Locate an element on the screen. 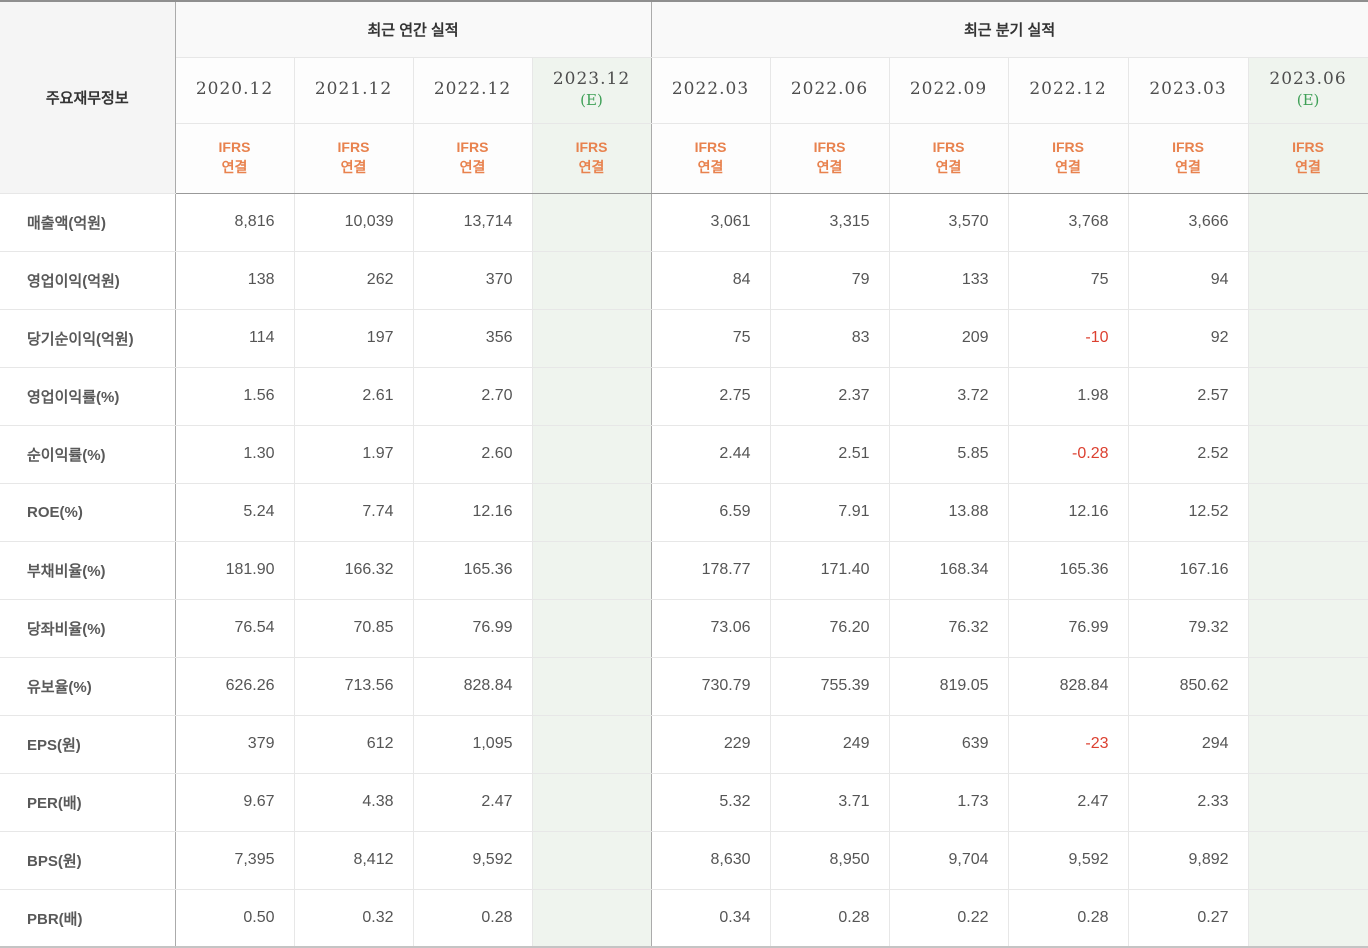 This screenshot has width=1368, height=948. cell-value: 0.32 is located at coordinates (353, 917).